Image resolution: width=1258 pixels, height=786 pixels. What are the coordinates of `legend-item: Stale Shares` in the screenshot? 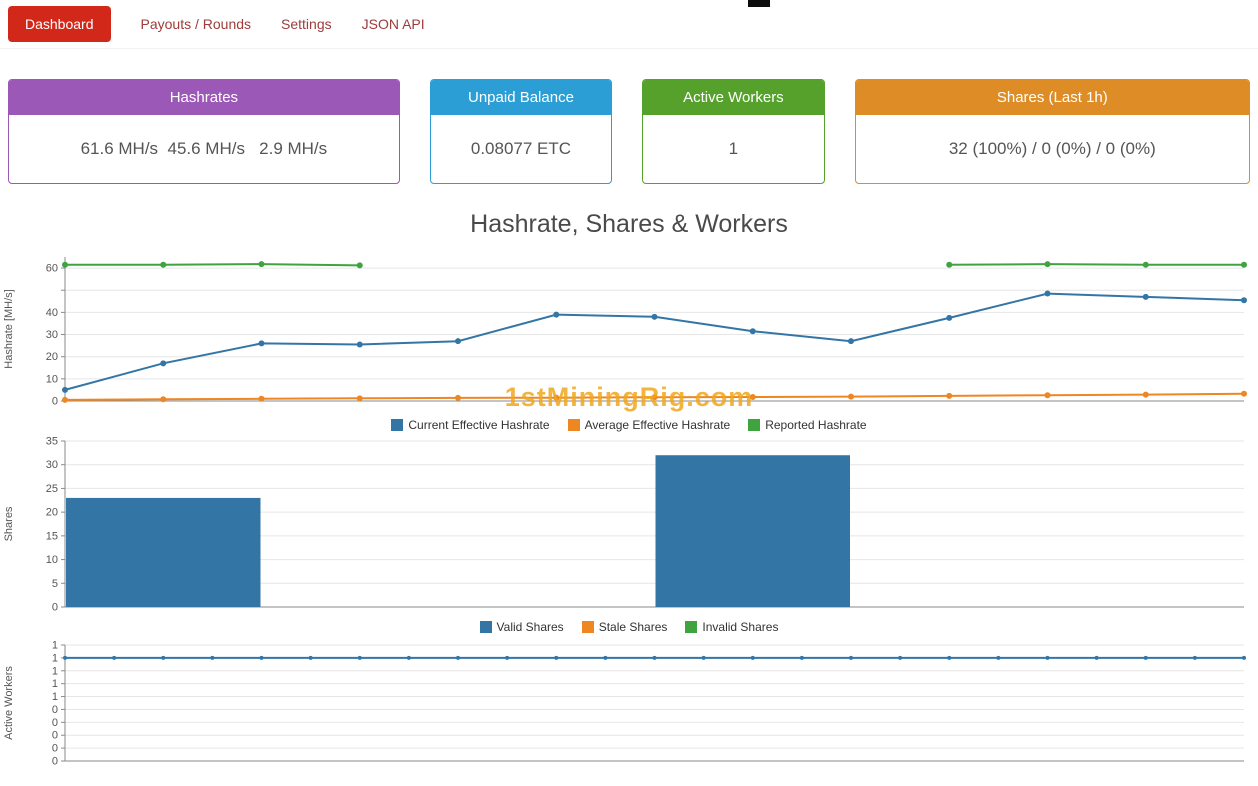 It's located at (624, 627).